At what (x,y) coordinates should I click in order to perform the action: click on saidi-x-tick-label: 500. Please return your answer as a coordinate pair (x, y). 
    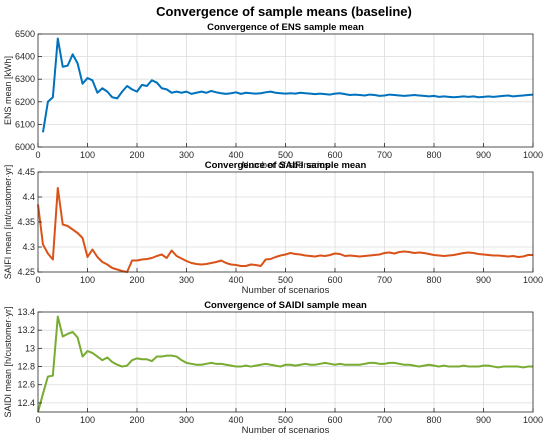
    Looking at the image, I should click on (285, 420).